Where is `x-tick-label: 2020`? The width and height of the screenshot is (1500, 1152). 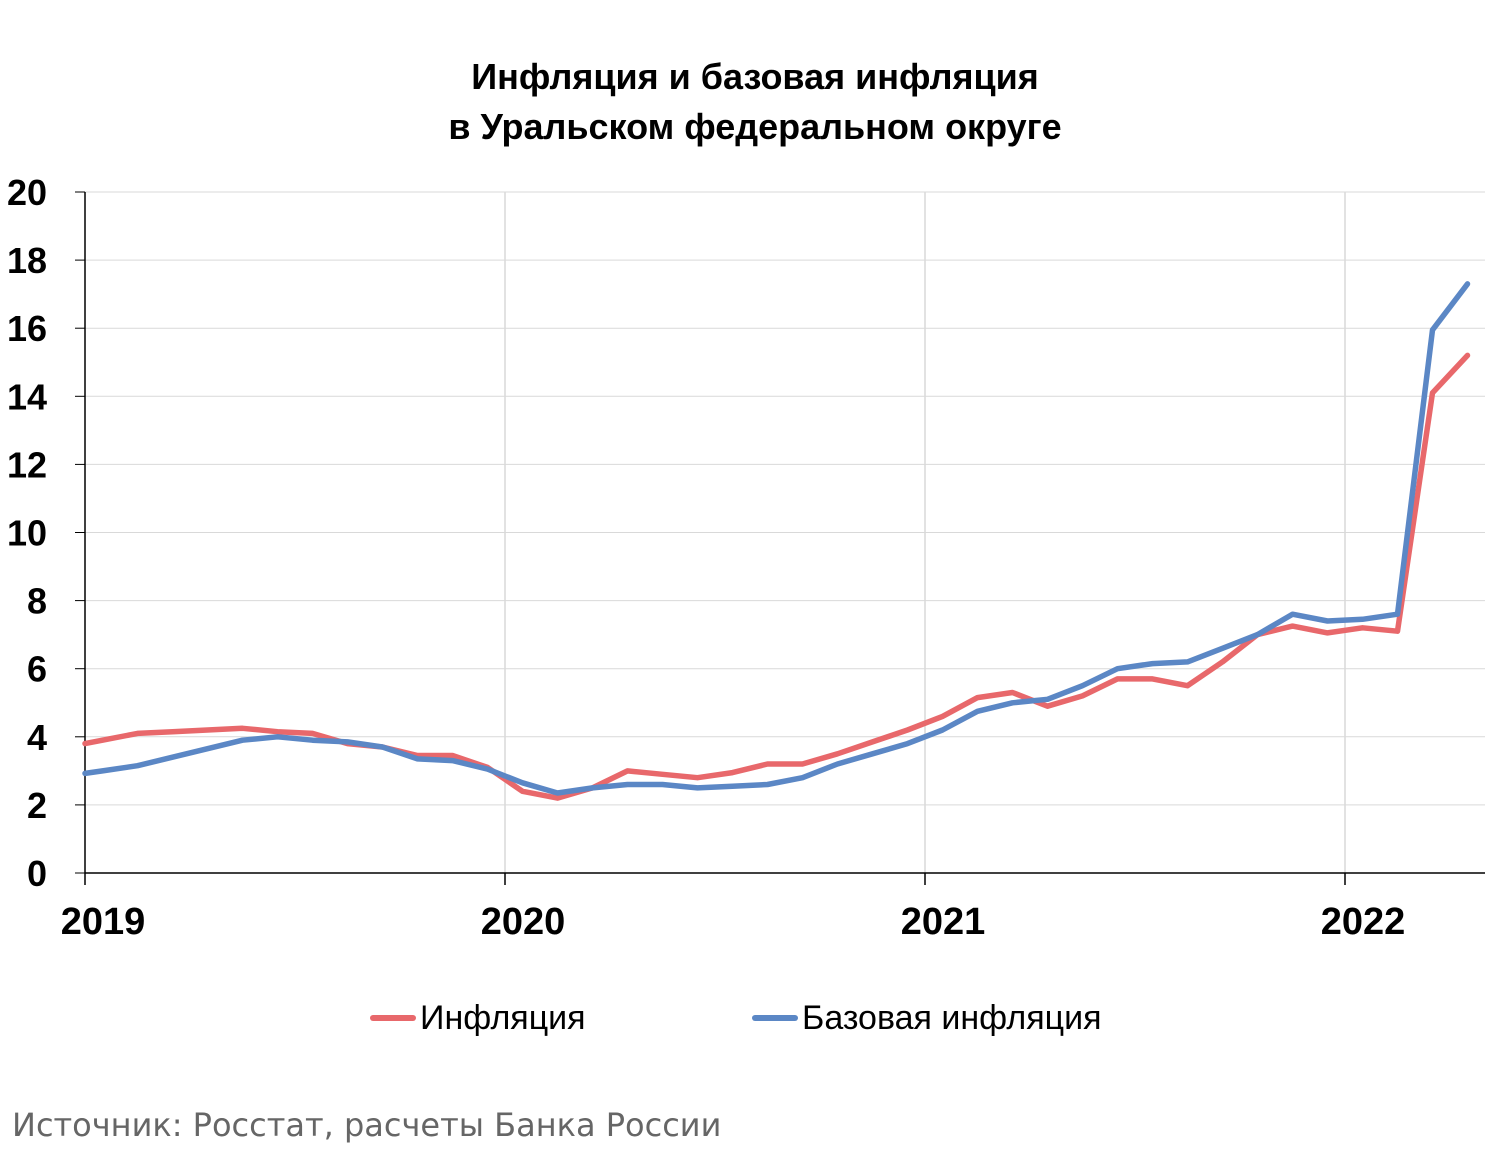
x-tick-label: 2020 is located at coordinates (523, 922).